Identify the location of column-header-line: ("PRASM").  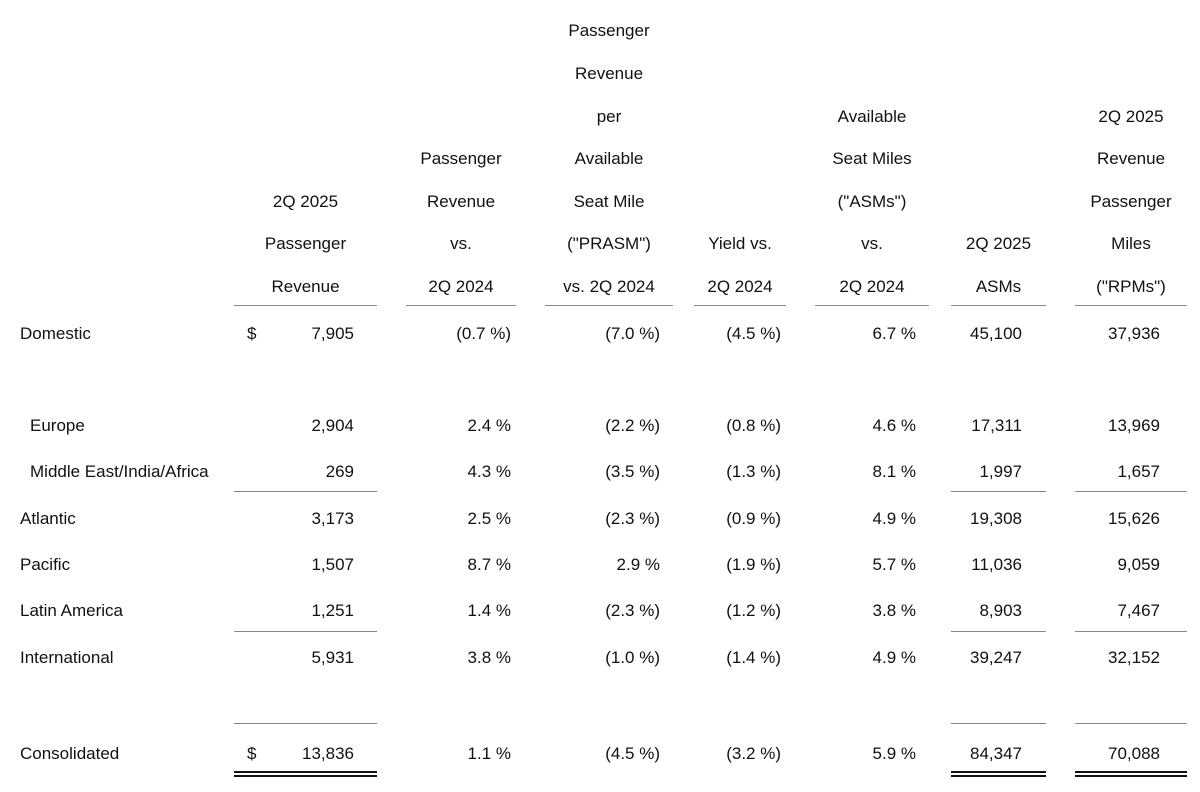
(609, 244).